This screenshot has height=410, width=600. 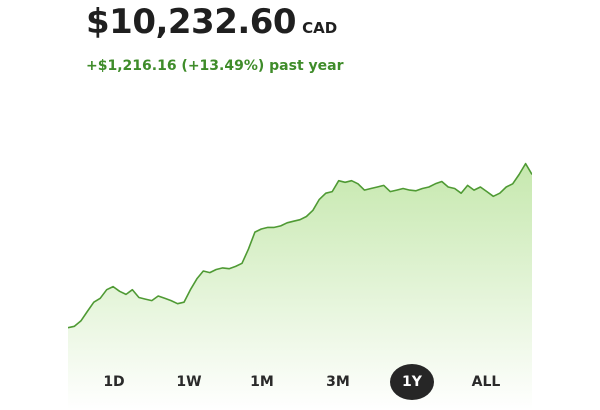 I want to click on range-tab-1m: 1M, so click(x=262, y=382).